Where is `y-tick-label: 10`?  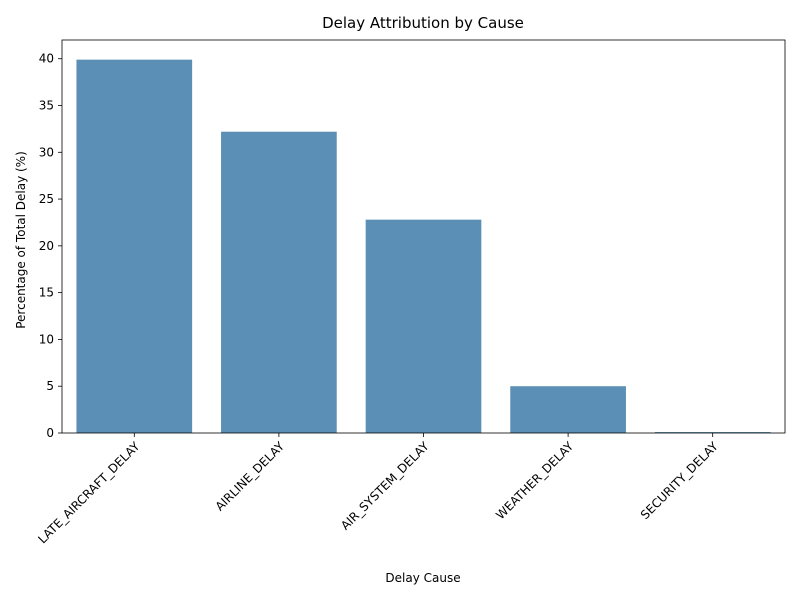
y-tick-label: 10 is located at coordinates (46, 339).